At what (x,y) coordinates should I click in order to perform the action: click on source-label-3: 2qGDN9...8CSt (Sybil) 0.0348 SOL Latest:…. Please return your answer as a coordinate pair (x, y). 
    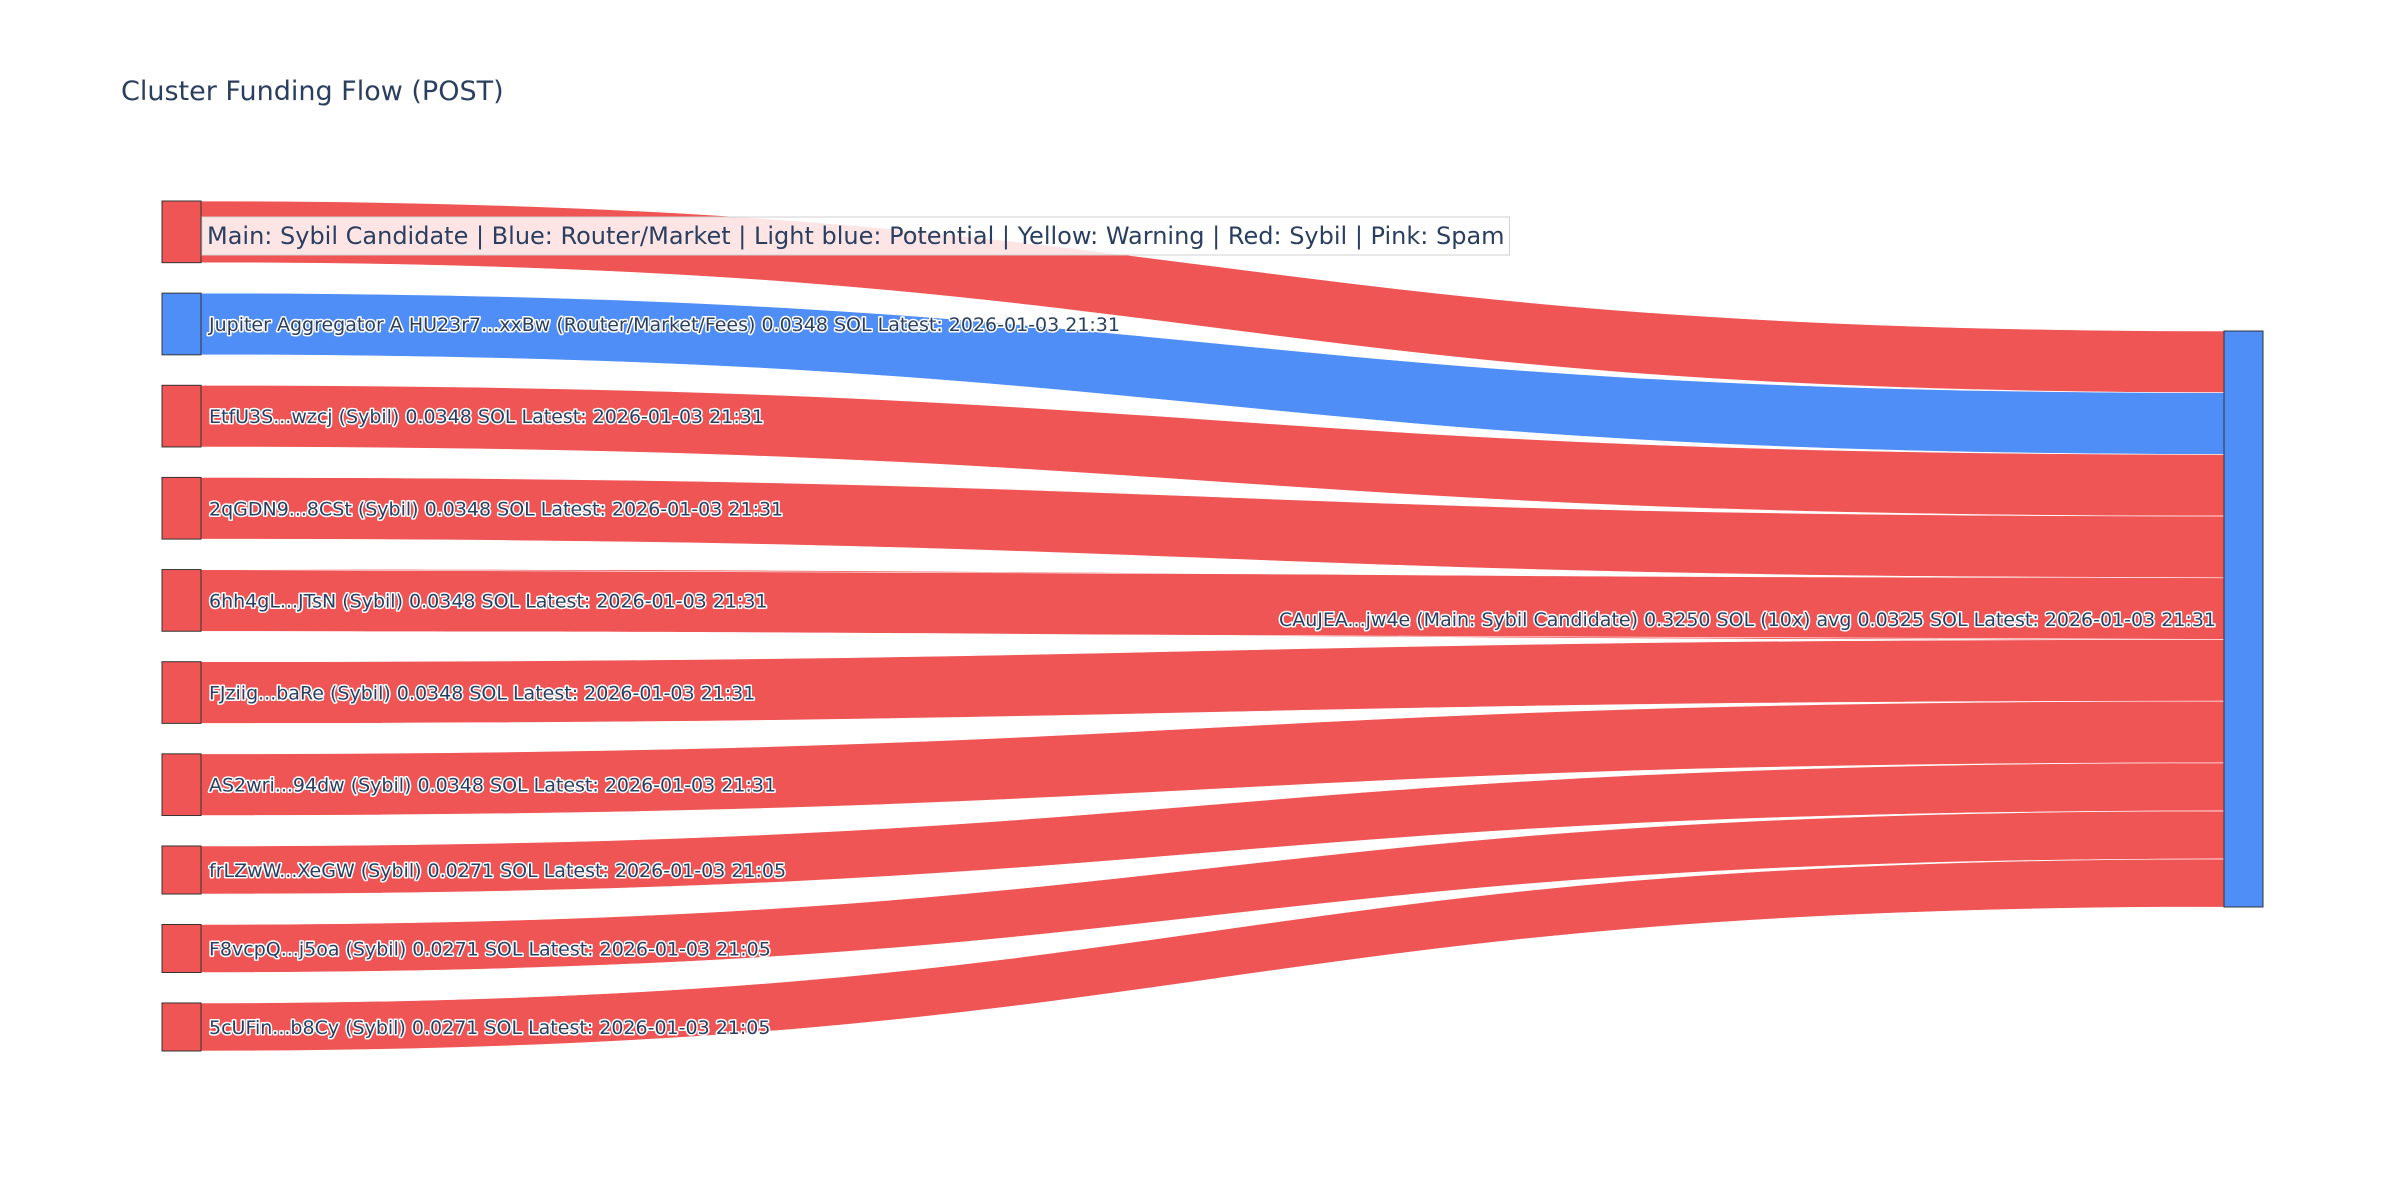
    Looking at the image, I should click on (496, 509).